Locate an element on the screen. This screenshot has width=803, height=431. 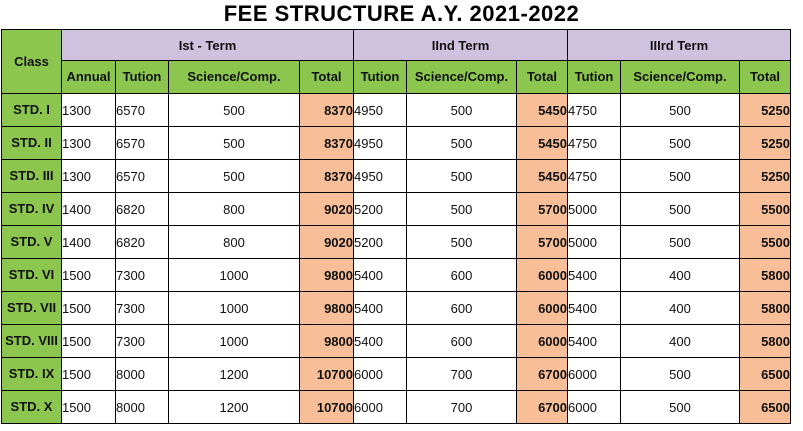
class-cell: STD. V is located at coordinates (31, 242).